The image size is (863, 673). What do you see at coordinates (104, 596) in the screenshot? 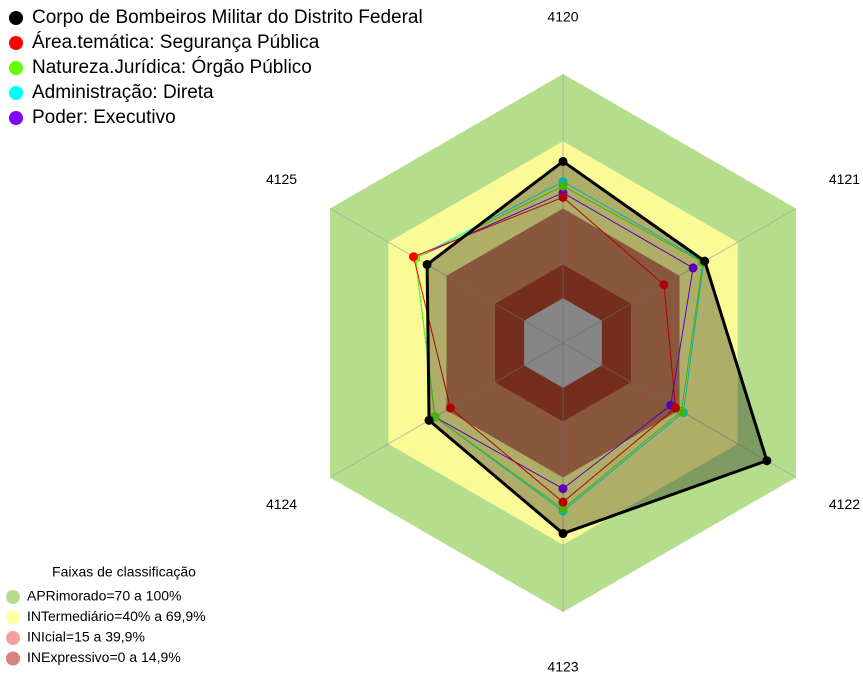
I see `bands-legend-label: APRimorado=70 a 100%` at bounding box center [104, 596].